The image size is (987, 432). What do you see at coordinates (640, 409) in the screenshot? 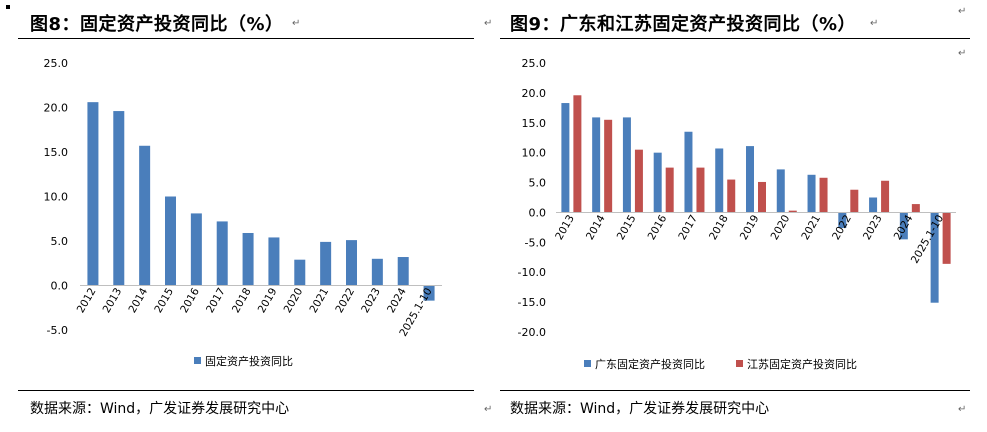
I see `right-source-text: 数据来源：Wind，广发证券发展研究中心` at bounding box center [640, 409].